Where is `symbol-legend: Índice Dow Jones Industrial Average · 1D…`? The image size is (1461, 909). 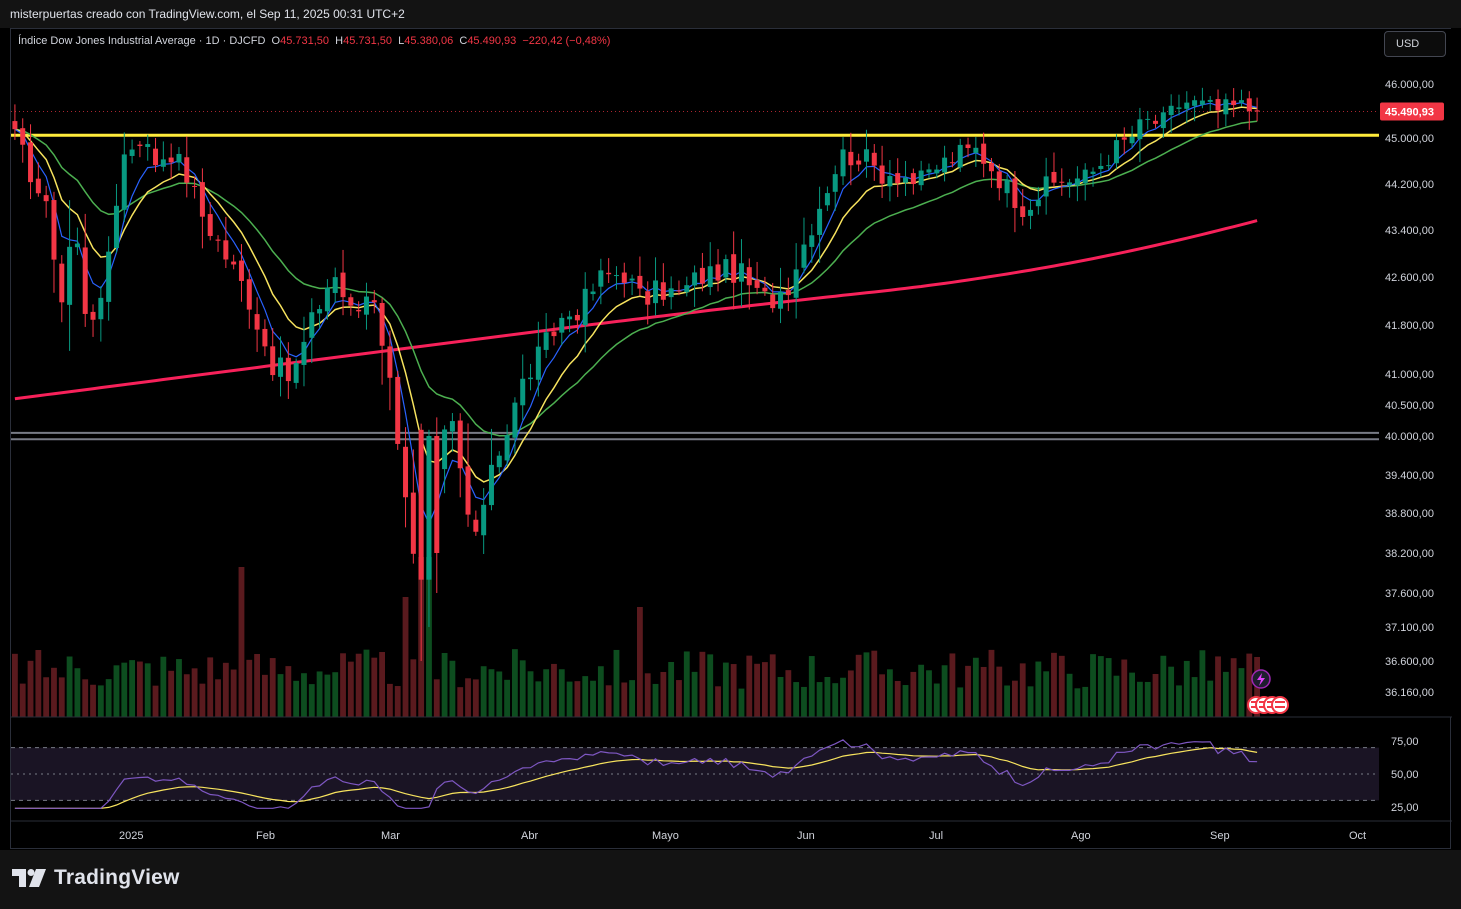 symbol-legend: Índice Dow Jones Industrial Average · 1D… is located at coordinates (314, 41).